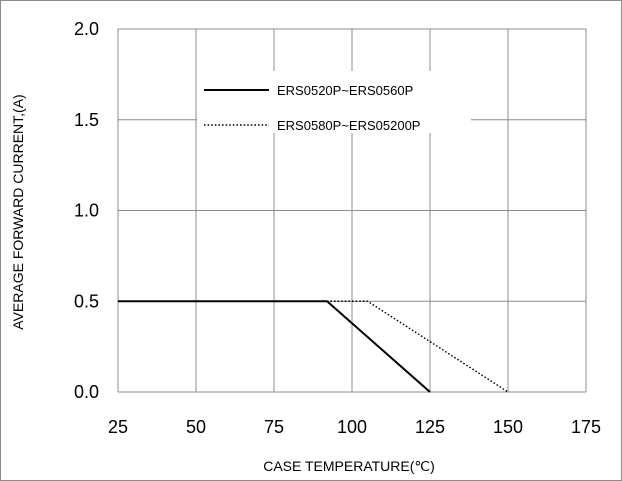 The width and height of the screenshot is (622, 481). What do you see at coordinates (86, 120) in the screenshot?
I see `y-tick-label: 1.5` at bounding box center [86, 120].